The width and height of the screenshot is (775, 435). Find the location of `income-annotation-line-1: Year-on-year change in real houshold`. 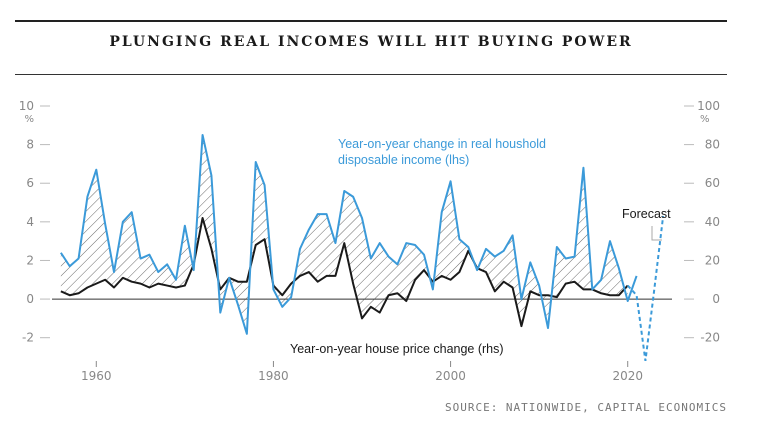

income-annotation-line-1: Year-on-year change in real houshold is located at coordinates (442, 144).